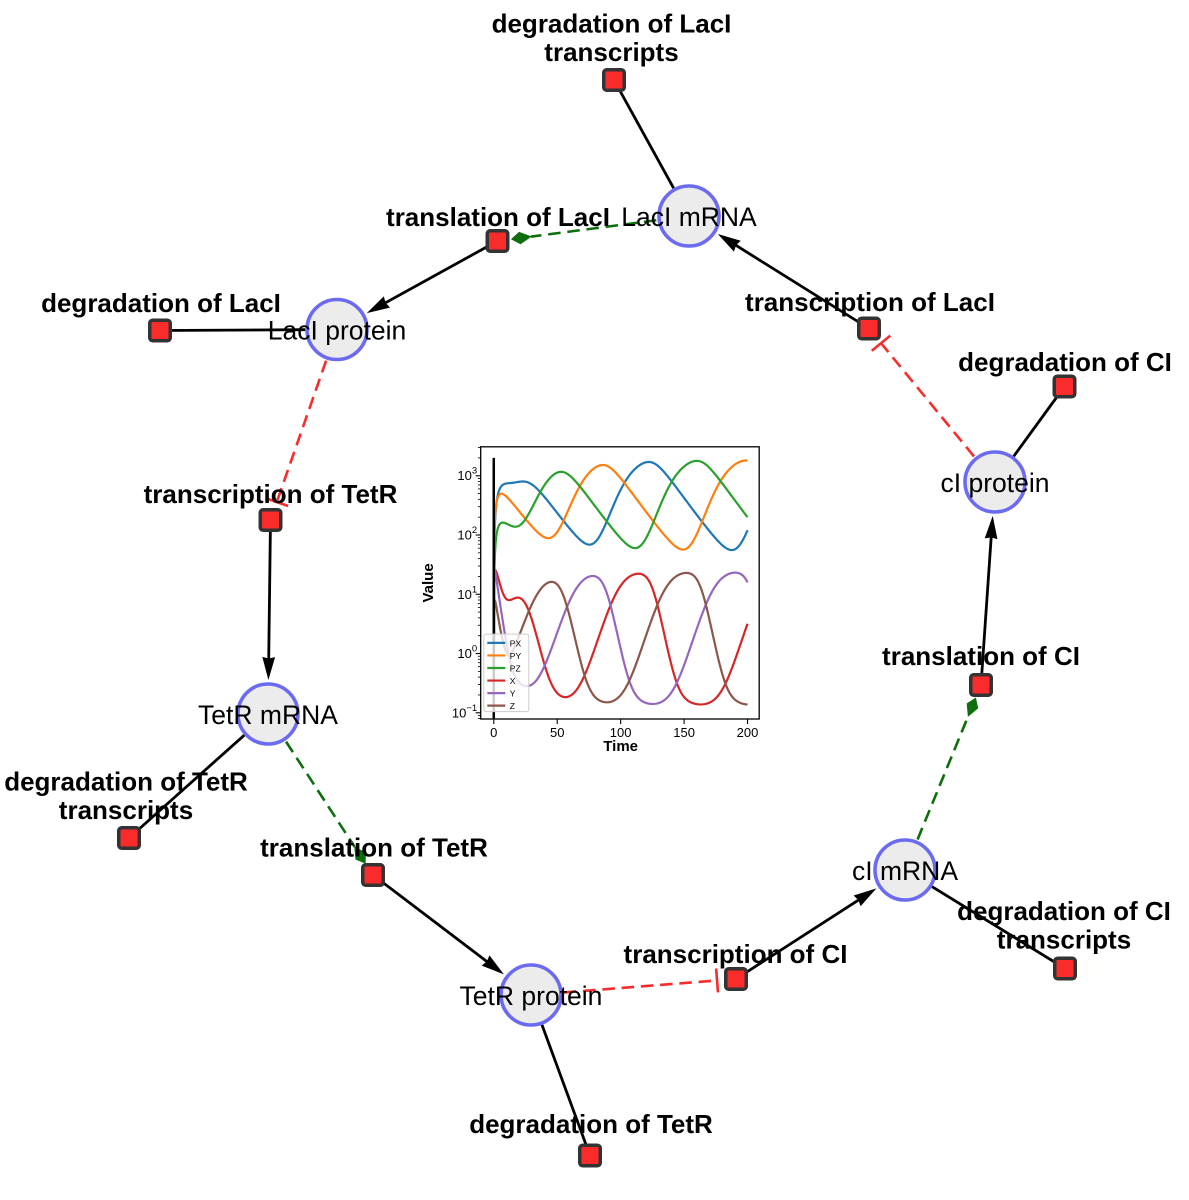 The height and width of the screenshot is (1200, 1189). What do you see at coordinates (748, 732) in the screenshot?
I see `x-tick-label: 200` at bounding box center [748, 732].